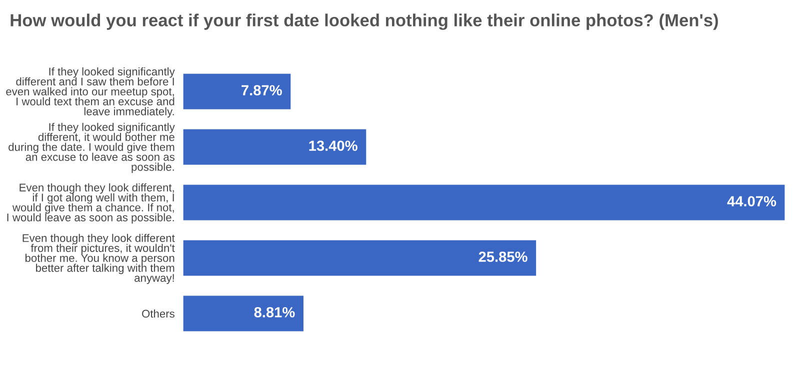 This screenshot has width=800, height=375. Describe the element at coordinates (503, 257) in the screenshot. I see `data-label: 25.85%` at that location.